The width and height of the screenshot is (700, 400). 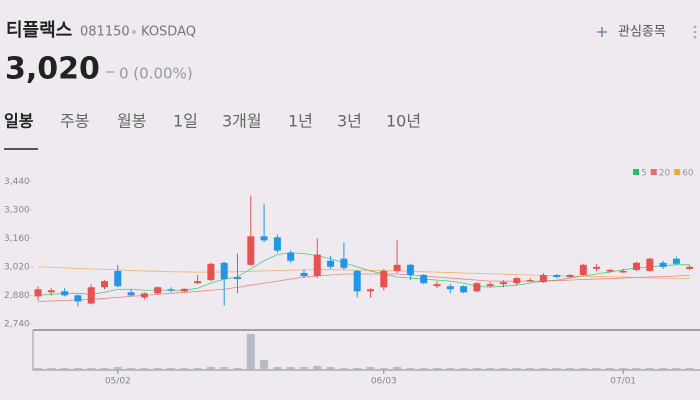 What do you see at coordinates (168, 32) in the screenshot?
I see `stock-market: KOSDAQ` at bounding box center [168, 32].